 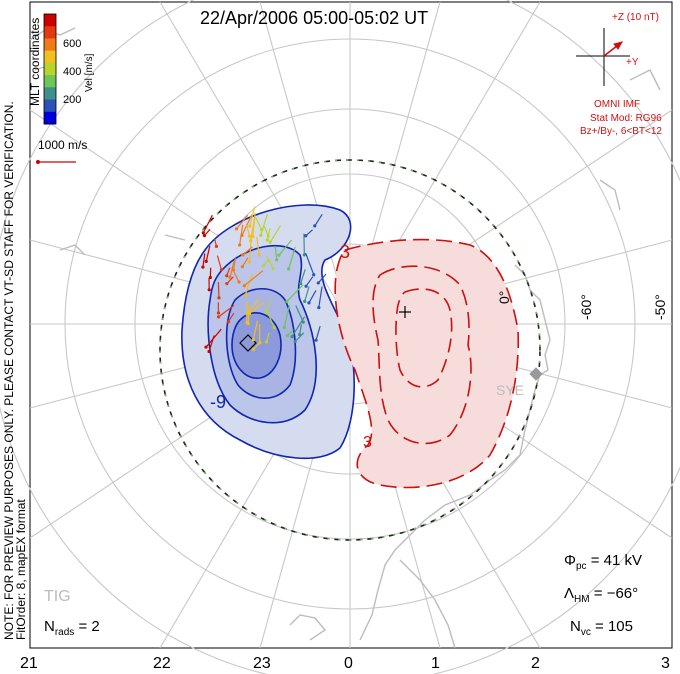 I want to click on negative-contour-label: -9, so click(x=218, y=402).